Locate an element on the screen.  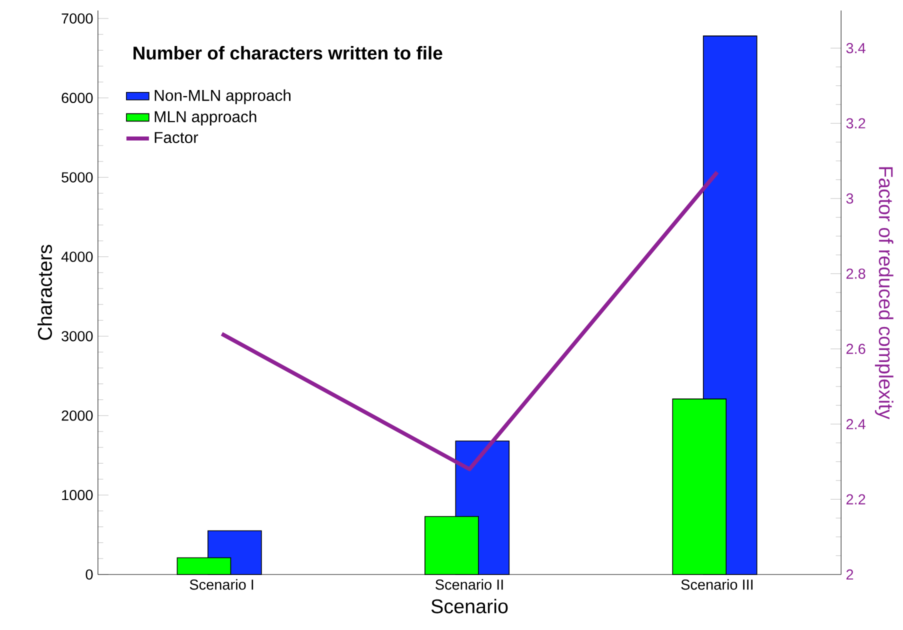
y-tick-label: 1000 is located at coordinates (77, 495).